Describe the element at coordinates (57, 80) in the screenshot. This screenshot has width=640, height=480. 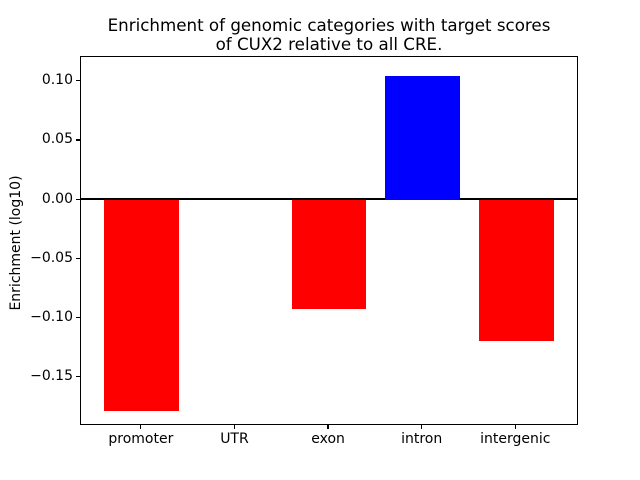
I see `y-tick-label: 0.10` at that location.